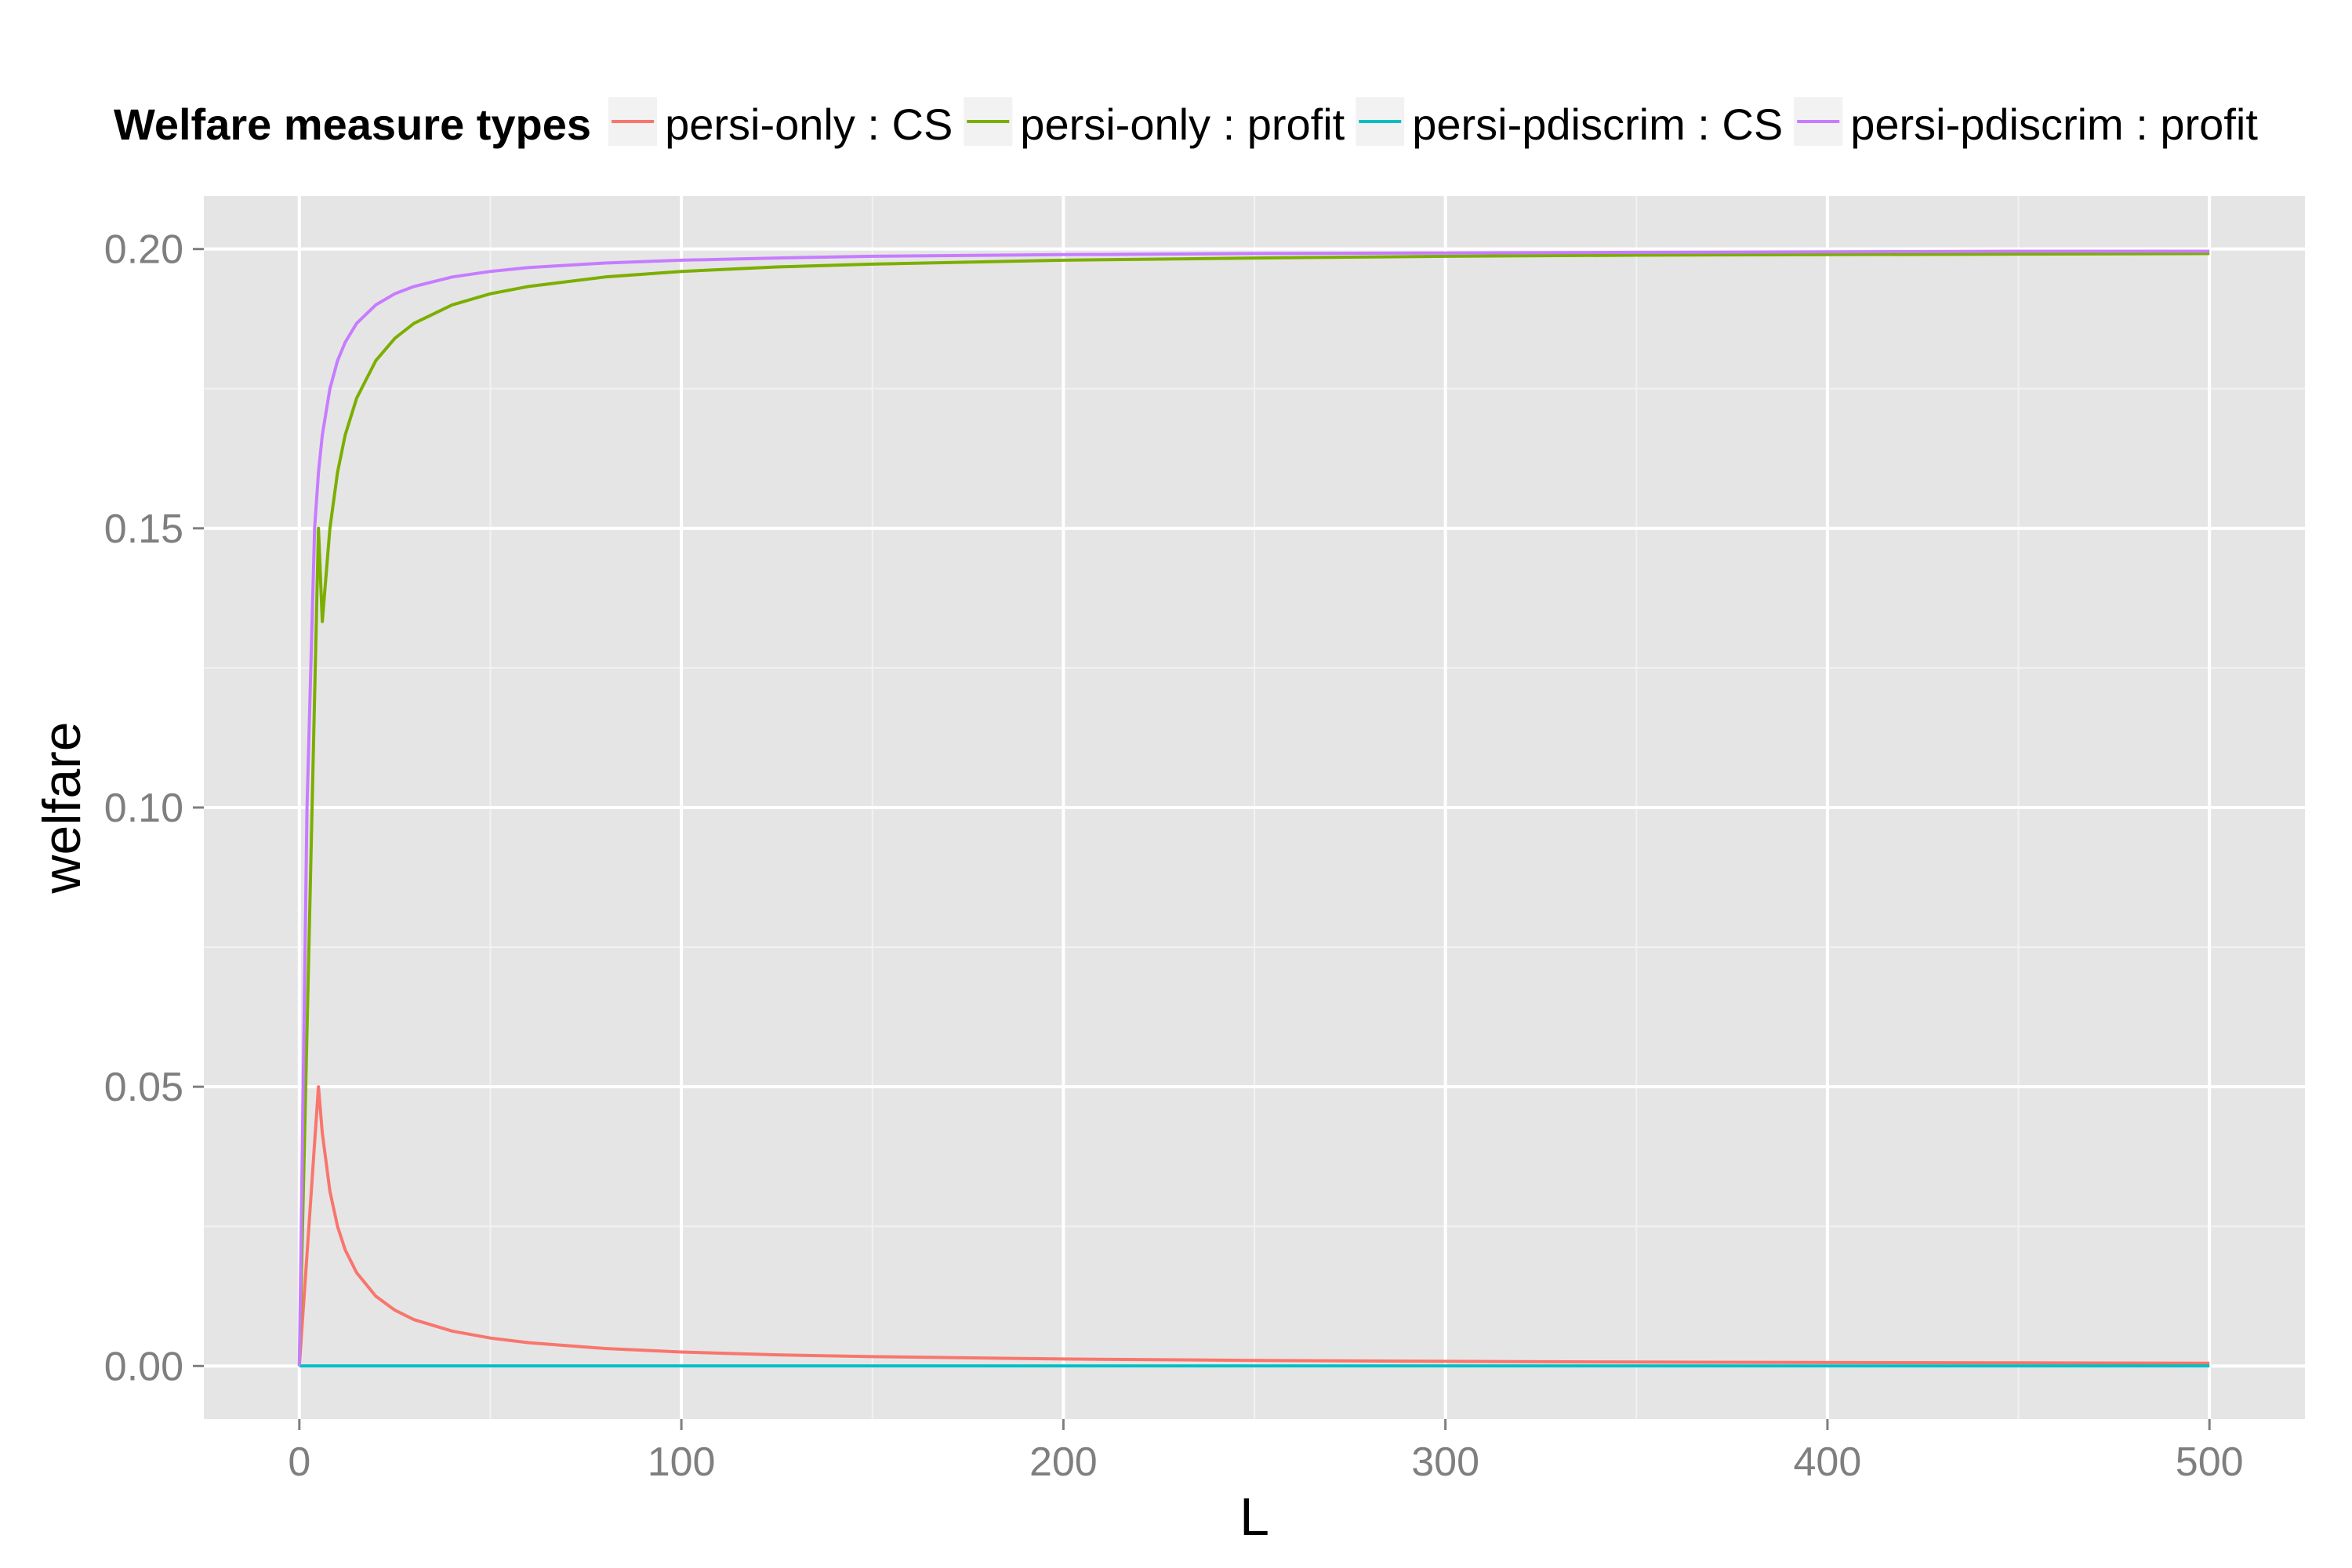  I want to click on legend-item: persi-pdiscrim : profit, so click(2026, 123).